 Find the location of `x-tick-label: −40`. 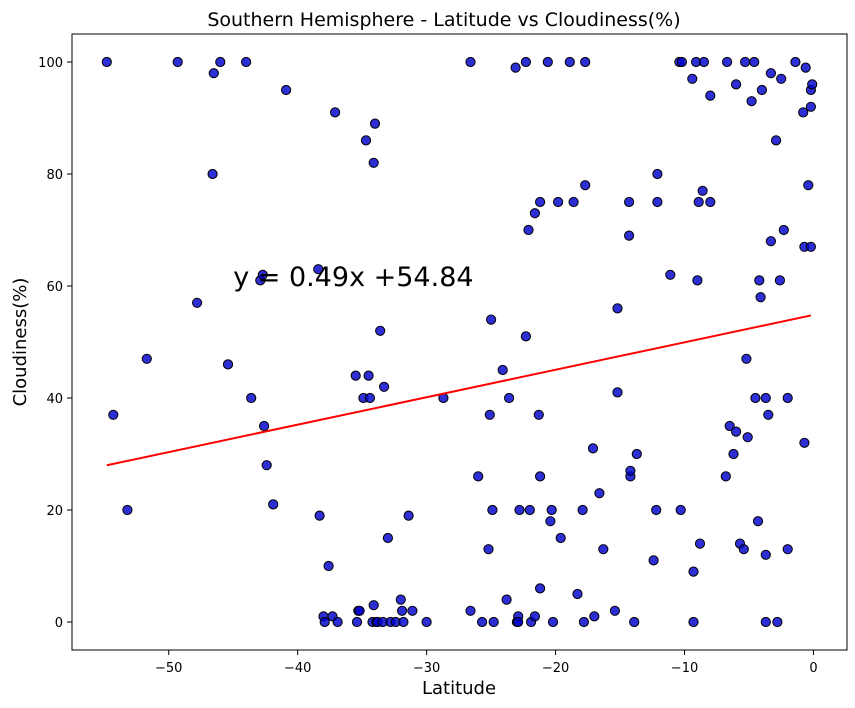

x-tick-label: −40 is located at coordinates (297, 668).